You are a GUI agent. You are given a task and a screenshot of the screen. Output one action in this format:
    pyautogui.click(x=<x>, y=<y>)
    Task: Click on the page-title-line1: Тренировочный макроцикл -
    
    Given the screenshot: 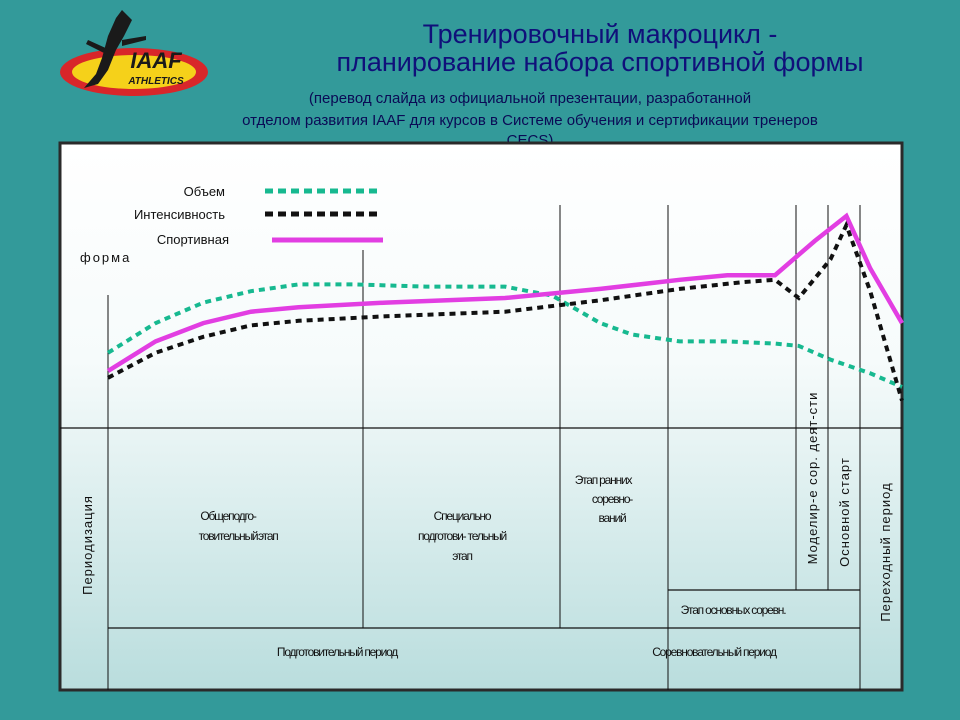 What is the action you would take?
    pyautogui.click(x=600, y=34)
    